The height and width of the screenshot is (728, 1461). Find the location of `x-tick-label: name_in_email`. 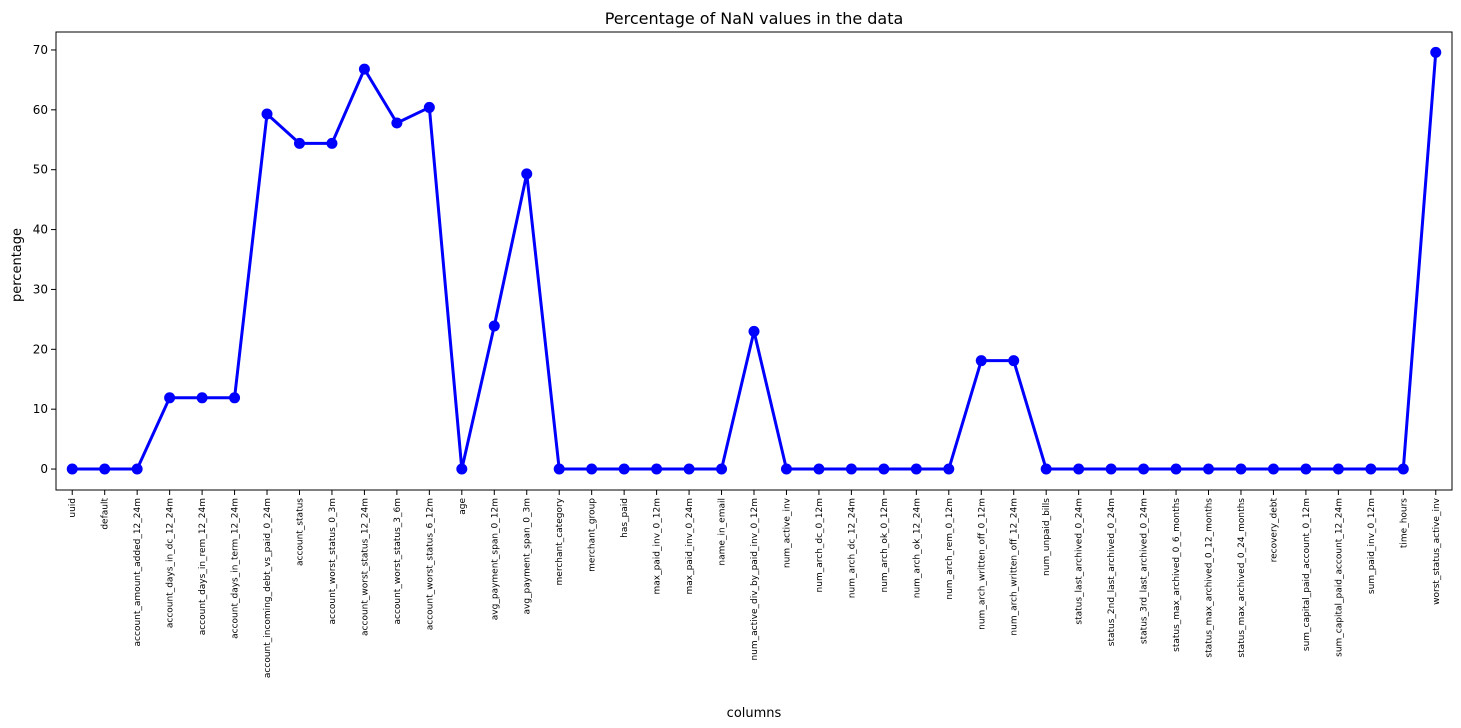

x-tick-label: name_in_email is located at coordinates (723, 532).